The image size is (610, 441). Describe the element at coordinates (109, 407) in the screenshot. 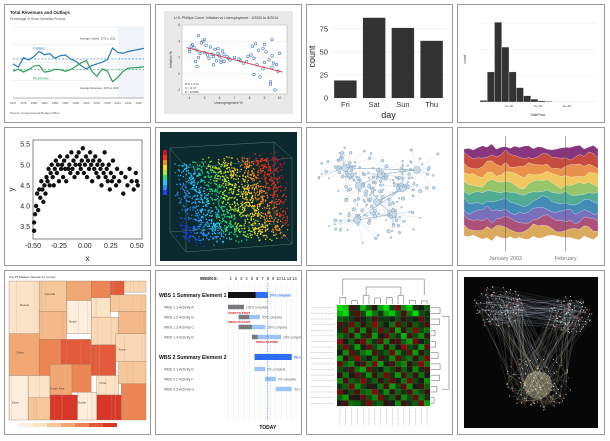

I see `treemap-tile` at that location.